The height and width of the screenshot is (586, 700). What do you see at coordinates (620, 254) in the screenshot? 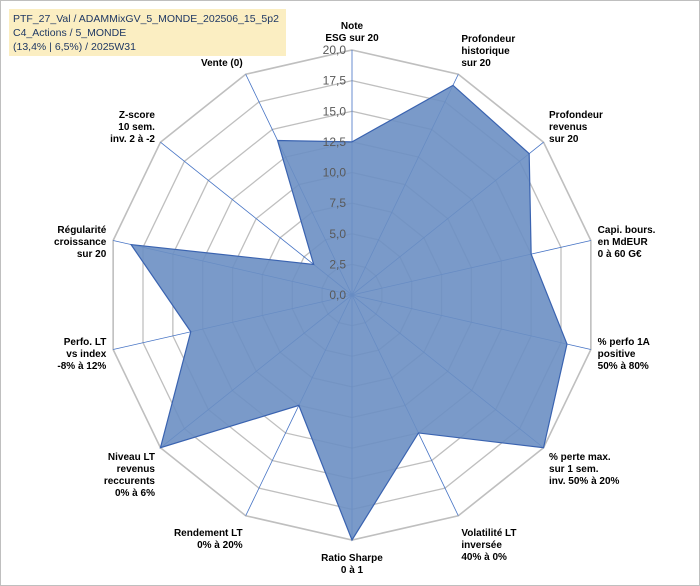
I see `axis-label: 0 à 60 G€` at bounding box center [620, 254].